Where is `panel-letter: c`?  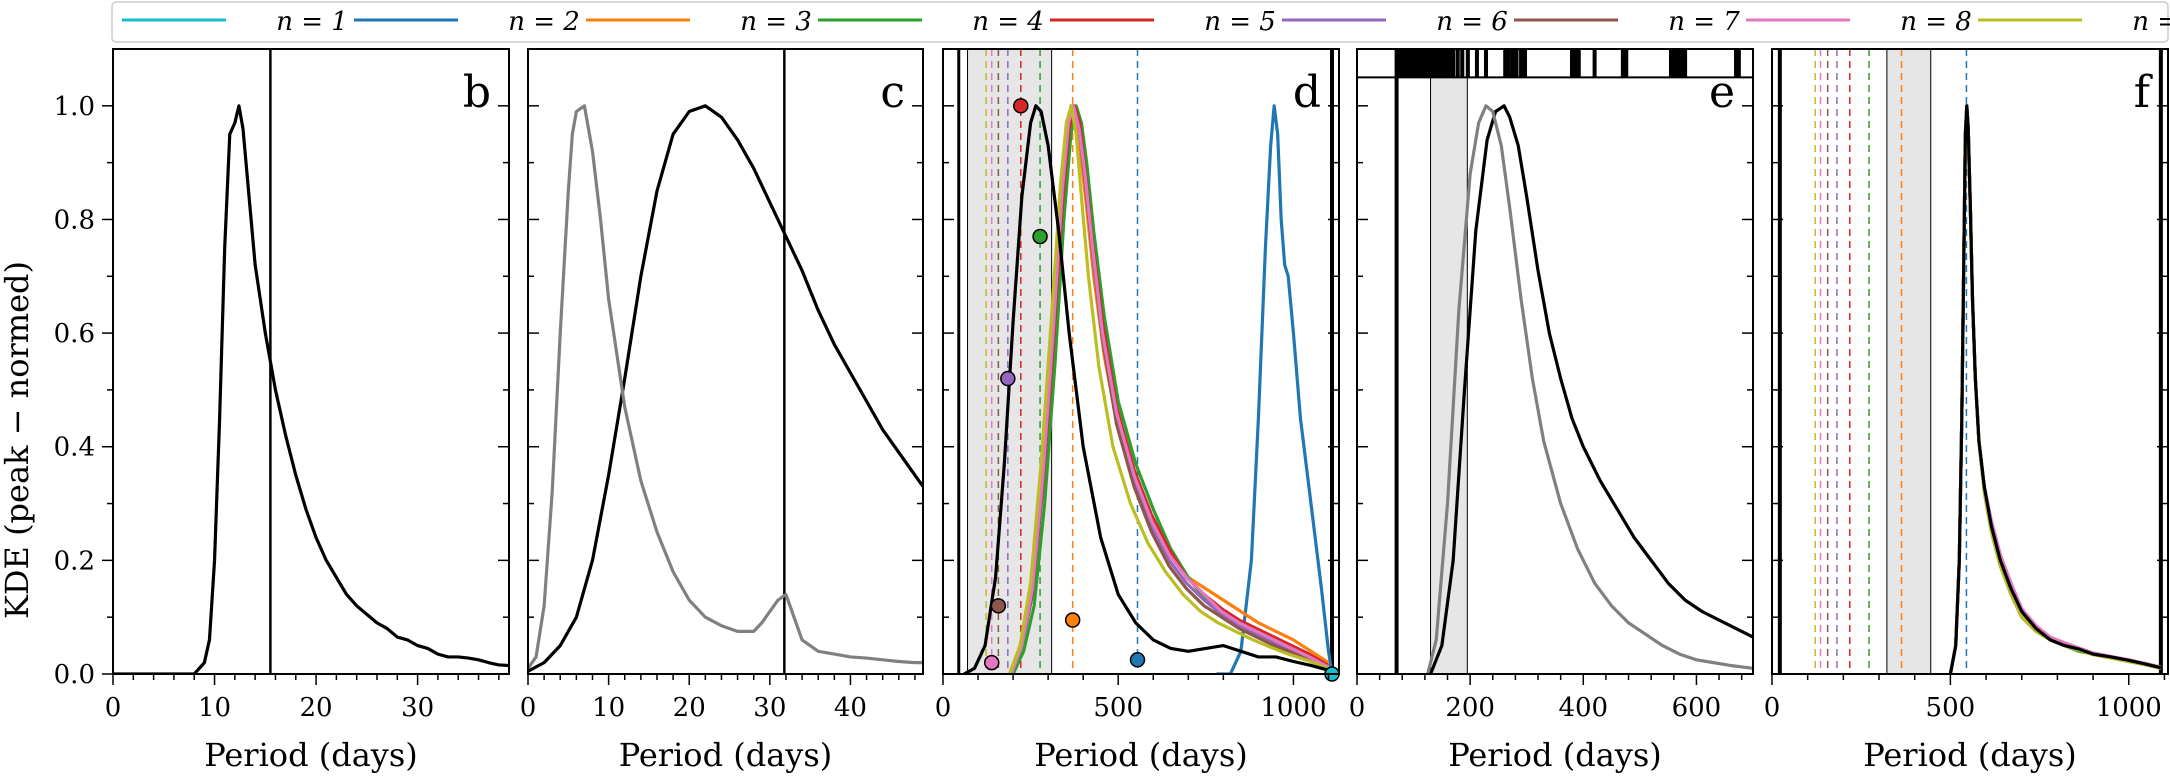
panel-letter: c is located at coordinates (892, 92).